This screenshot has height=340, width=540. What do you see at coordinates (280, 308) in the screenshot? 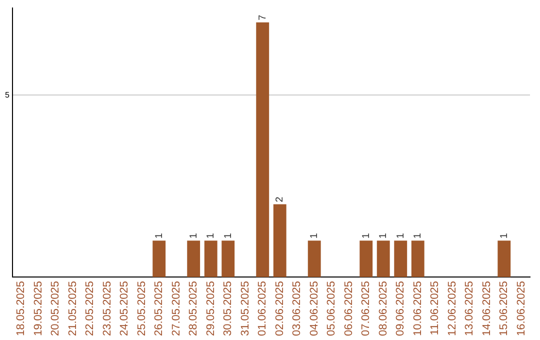
I see `x-tick-label: 02.06.2025` at bounding box center [280, 308].